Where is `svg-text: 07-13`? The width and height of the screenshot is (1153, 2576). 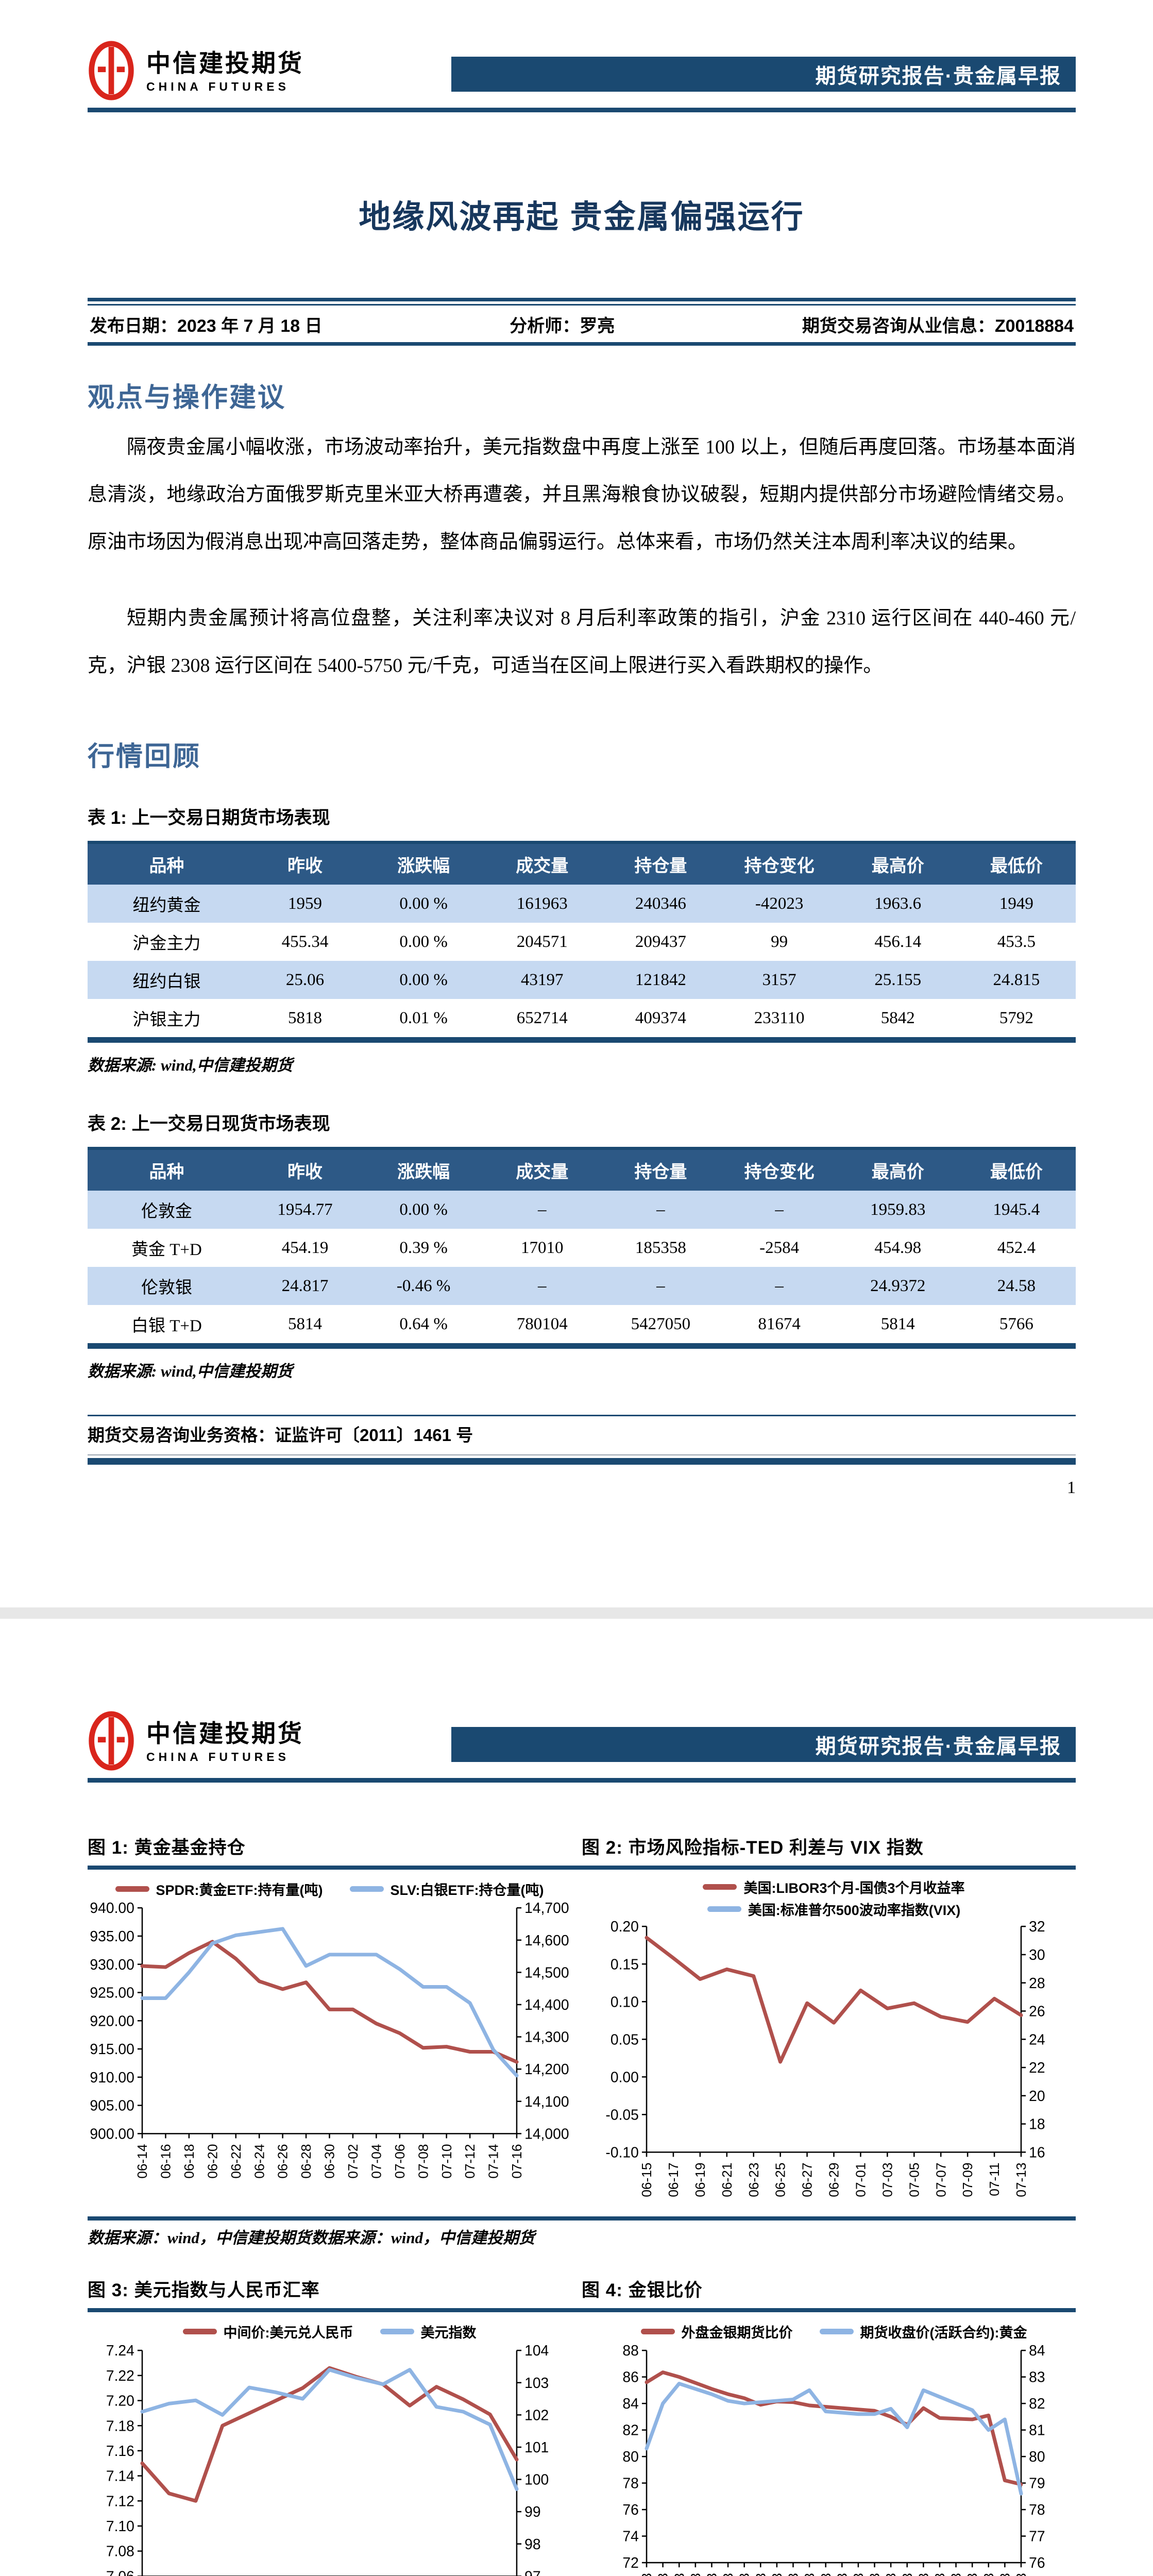 svg-text: 07-13 is located at coordinates (1021, 2180).